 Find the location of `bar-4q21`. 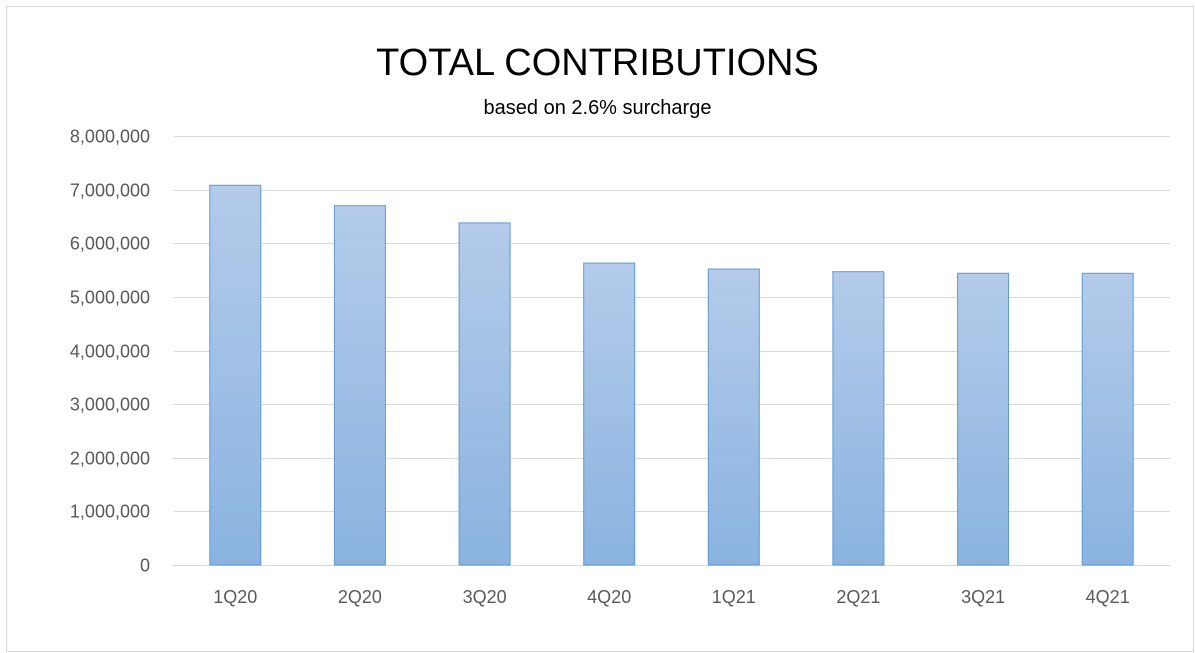

bar-4q21 is located at coordinates (1107, 419).